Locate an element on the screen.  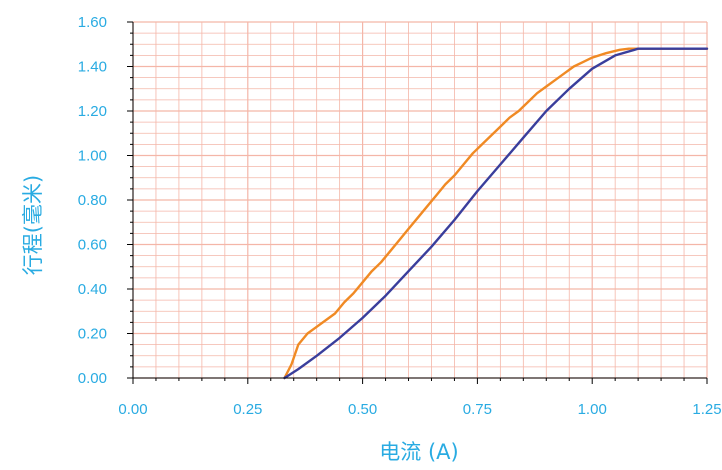
y-tick-label: 1.60 is located at coordinates (92, 22).